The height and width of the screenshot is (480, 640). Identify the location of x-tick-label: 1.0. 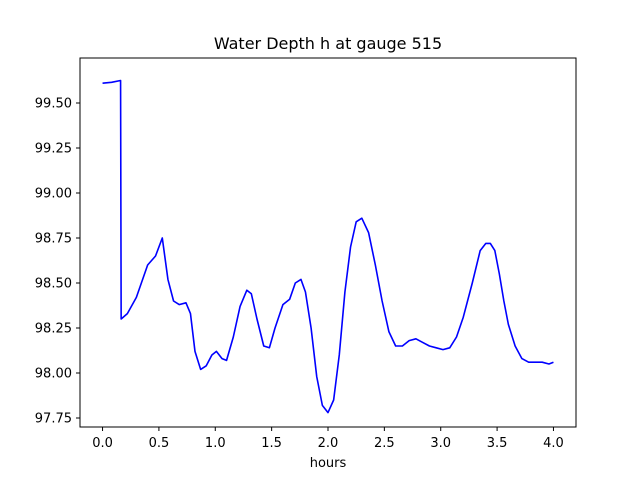
(215, 443).